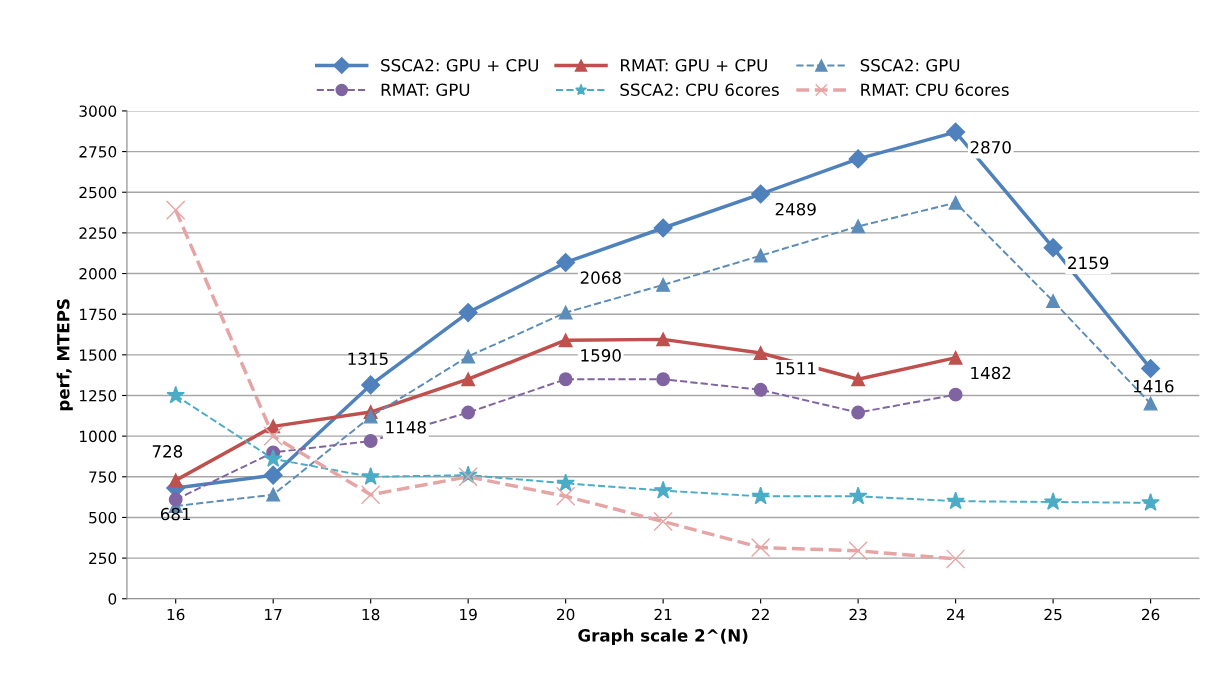 This screenshot has height=689, width=1209. Describe the element at coordinates (98, 111) in the screenshot. I see `y-tick-label: 3000` at that location.